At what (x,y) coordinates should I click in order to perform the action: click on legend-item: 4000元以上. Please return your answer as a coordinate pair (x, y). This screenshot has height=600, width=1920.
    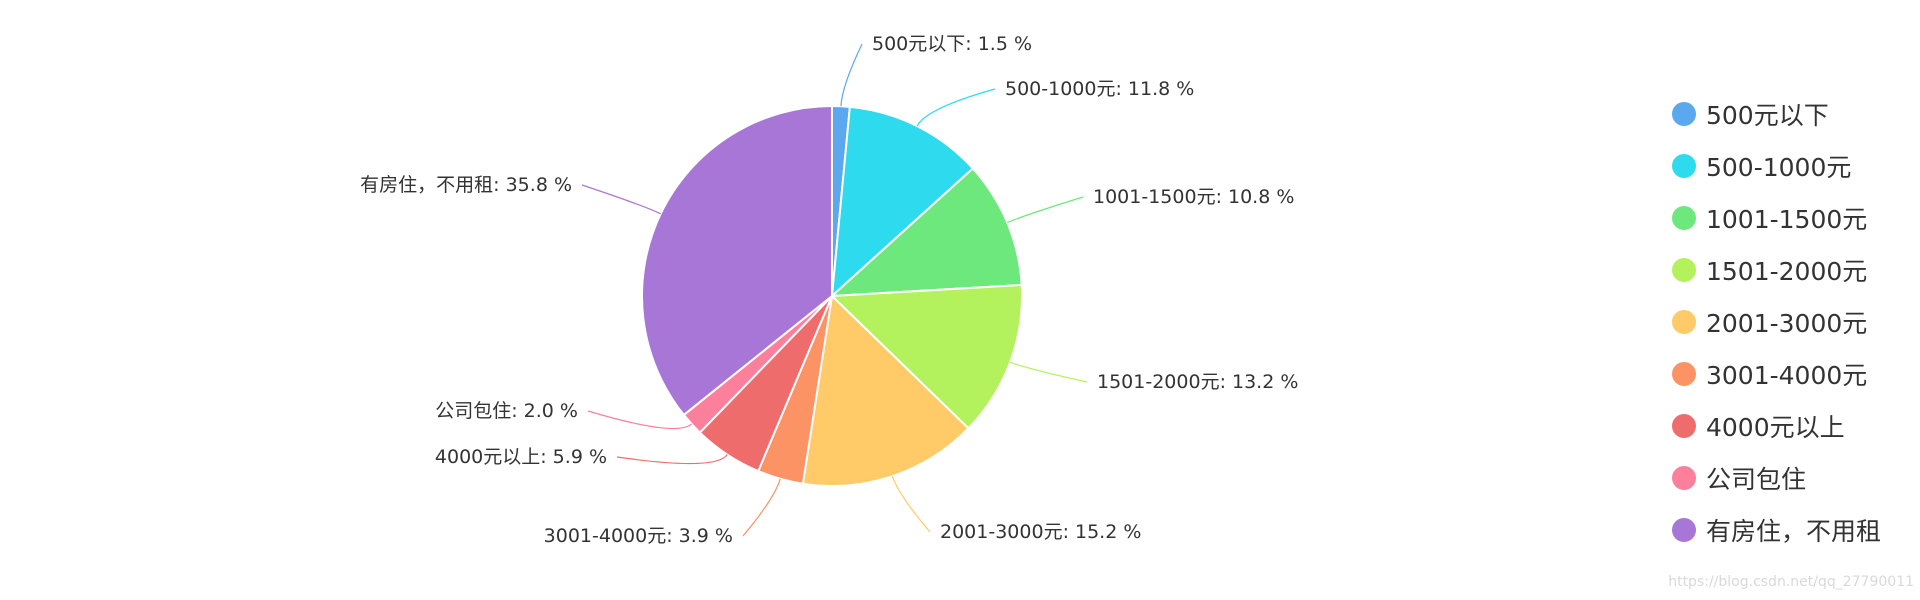
    Looking at the image, I should click on (1792, 426).